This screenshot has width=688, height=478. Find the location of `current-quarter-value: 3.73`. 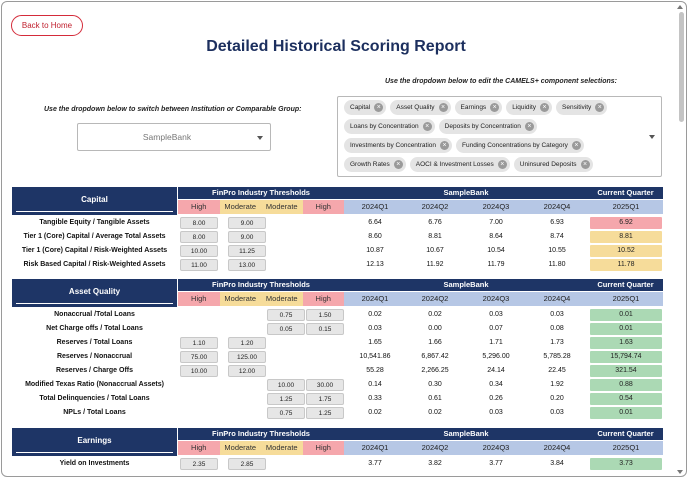

current-quarter-value: 3.73 is located at coordinates (626, 464).